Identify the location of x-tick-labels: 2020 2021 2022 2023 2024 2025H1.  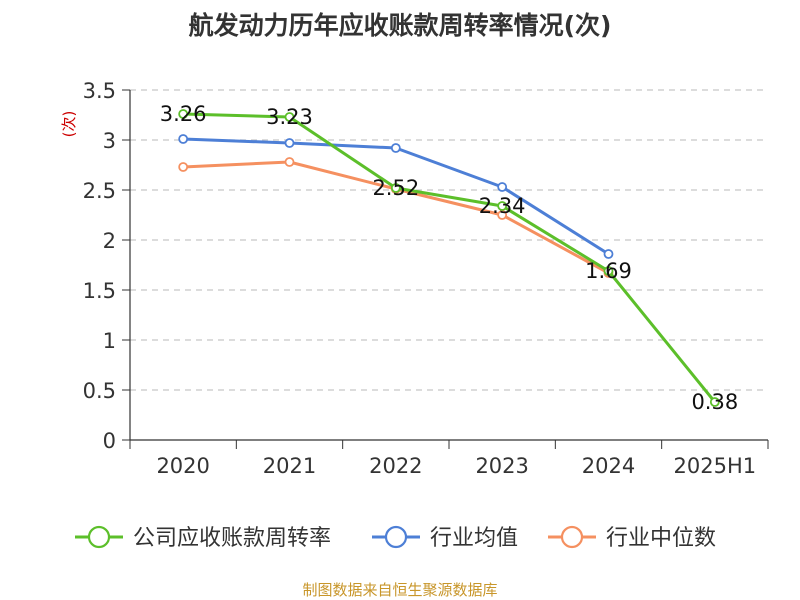
(456, 466).